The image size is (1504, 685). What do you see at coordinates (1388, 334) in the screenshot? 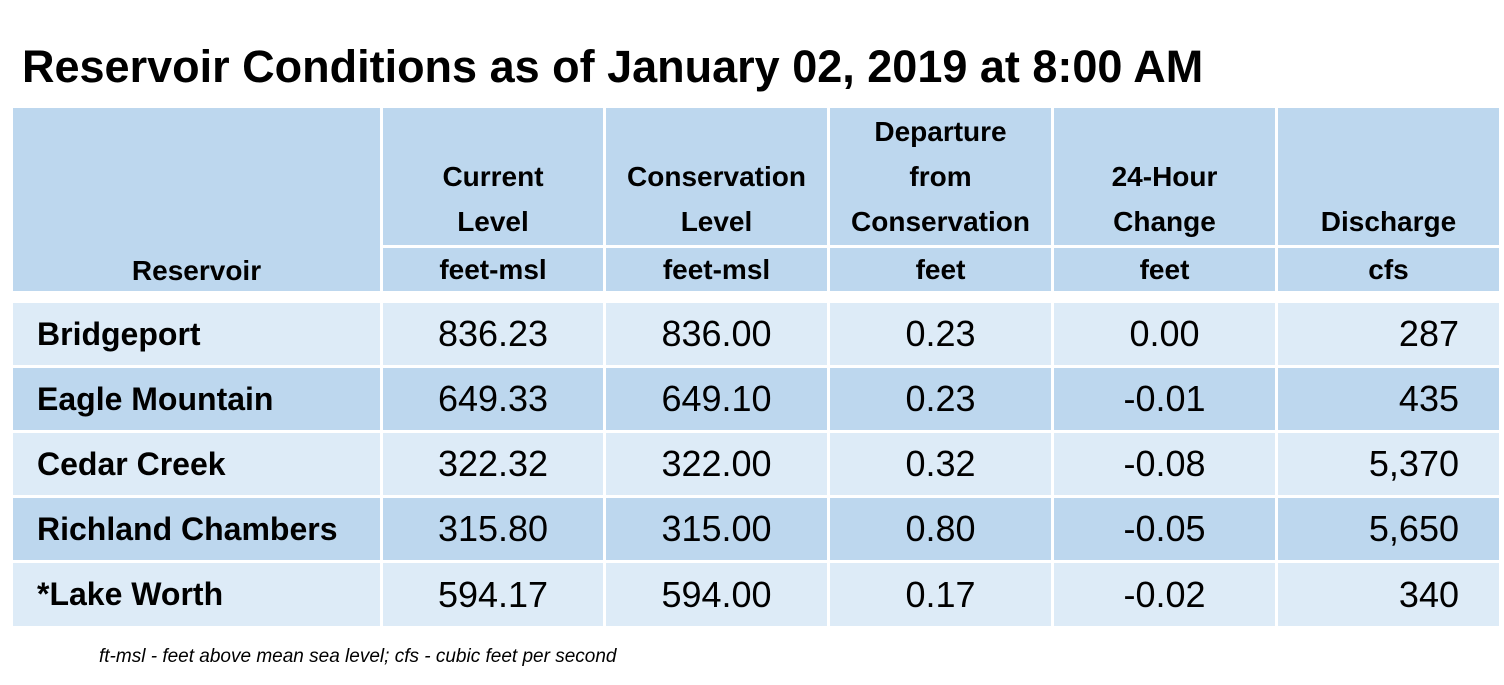
I see `discharge-cell: 287` at bounding box center [1388, 334].